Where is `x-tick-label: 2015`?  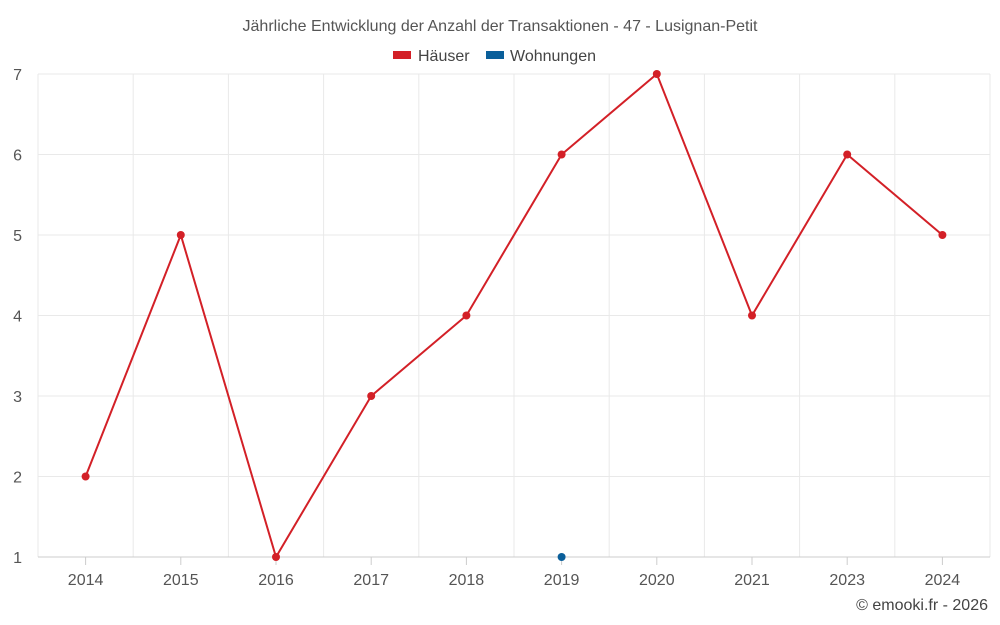 x-tick-label: 2015 is located at coordinates (181, 580).